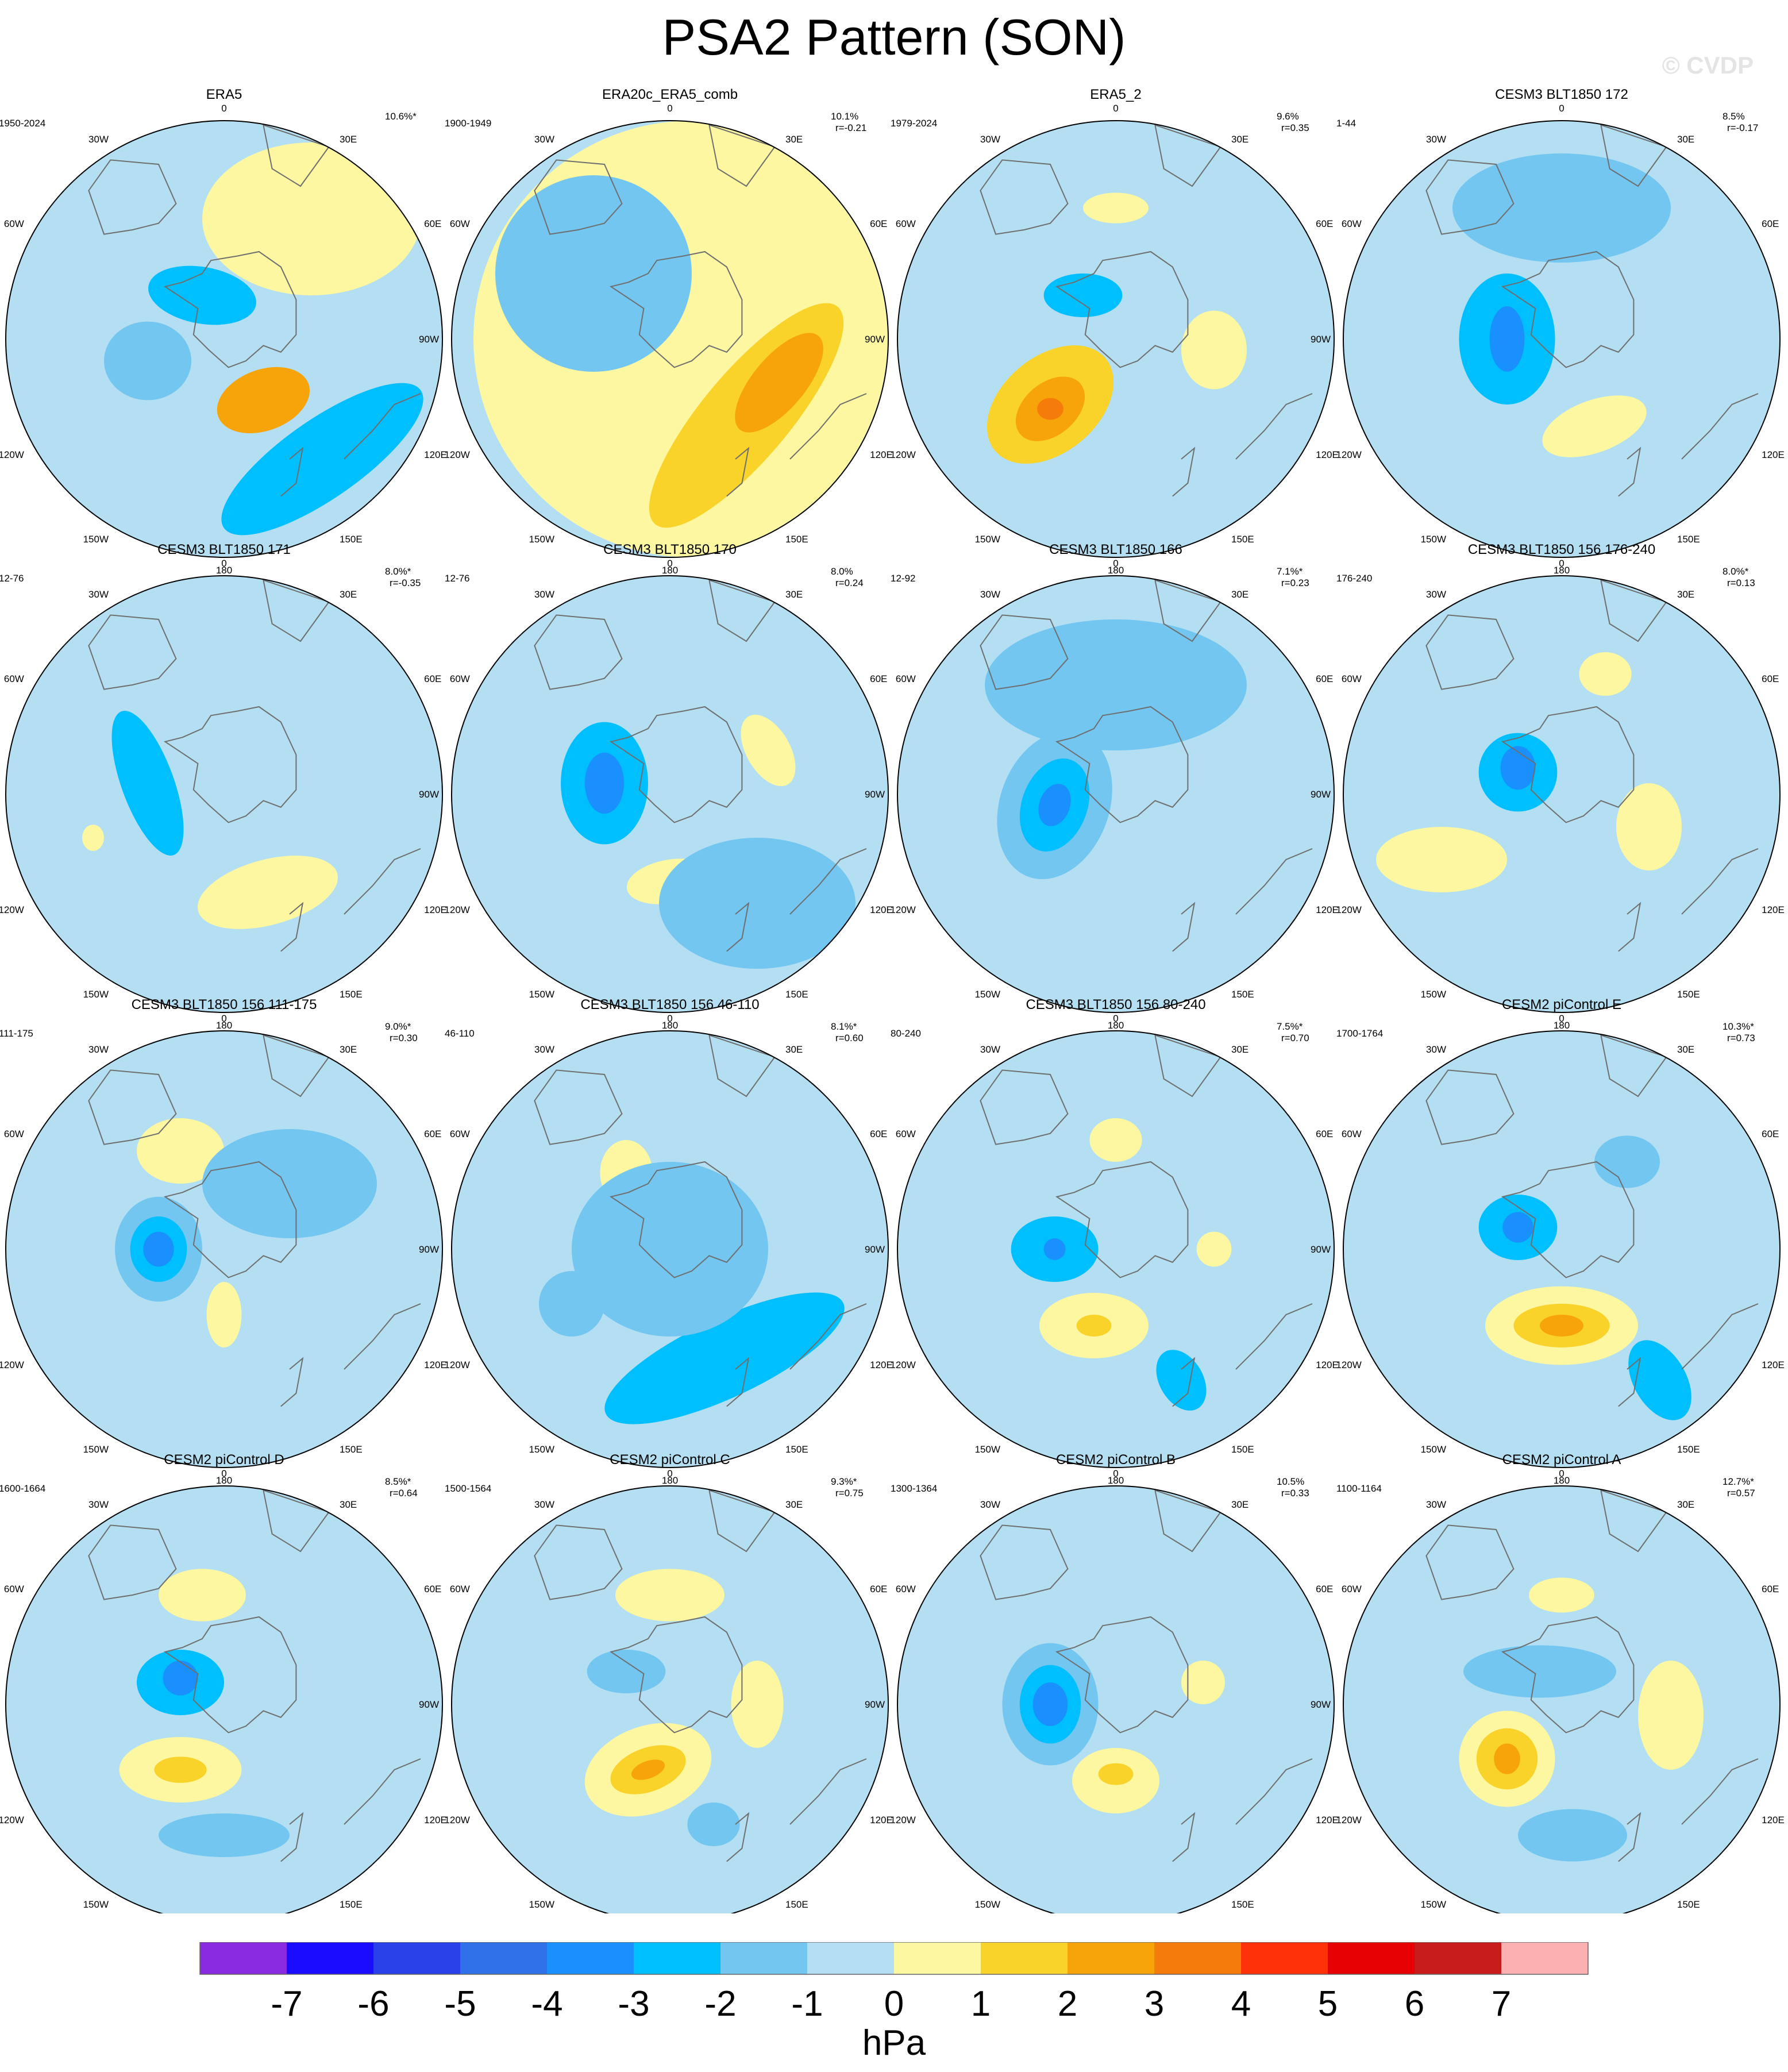 The height and width of the screenshot is (2072, 1788). Describe the element at coordinates (1290, 571) in the screenshot. I see `panel-variance: 7.1%*` at that location.